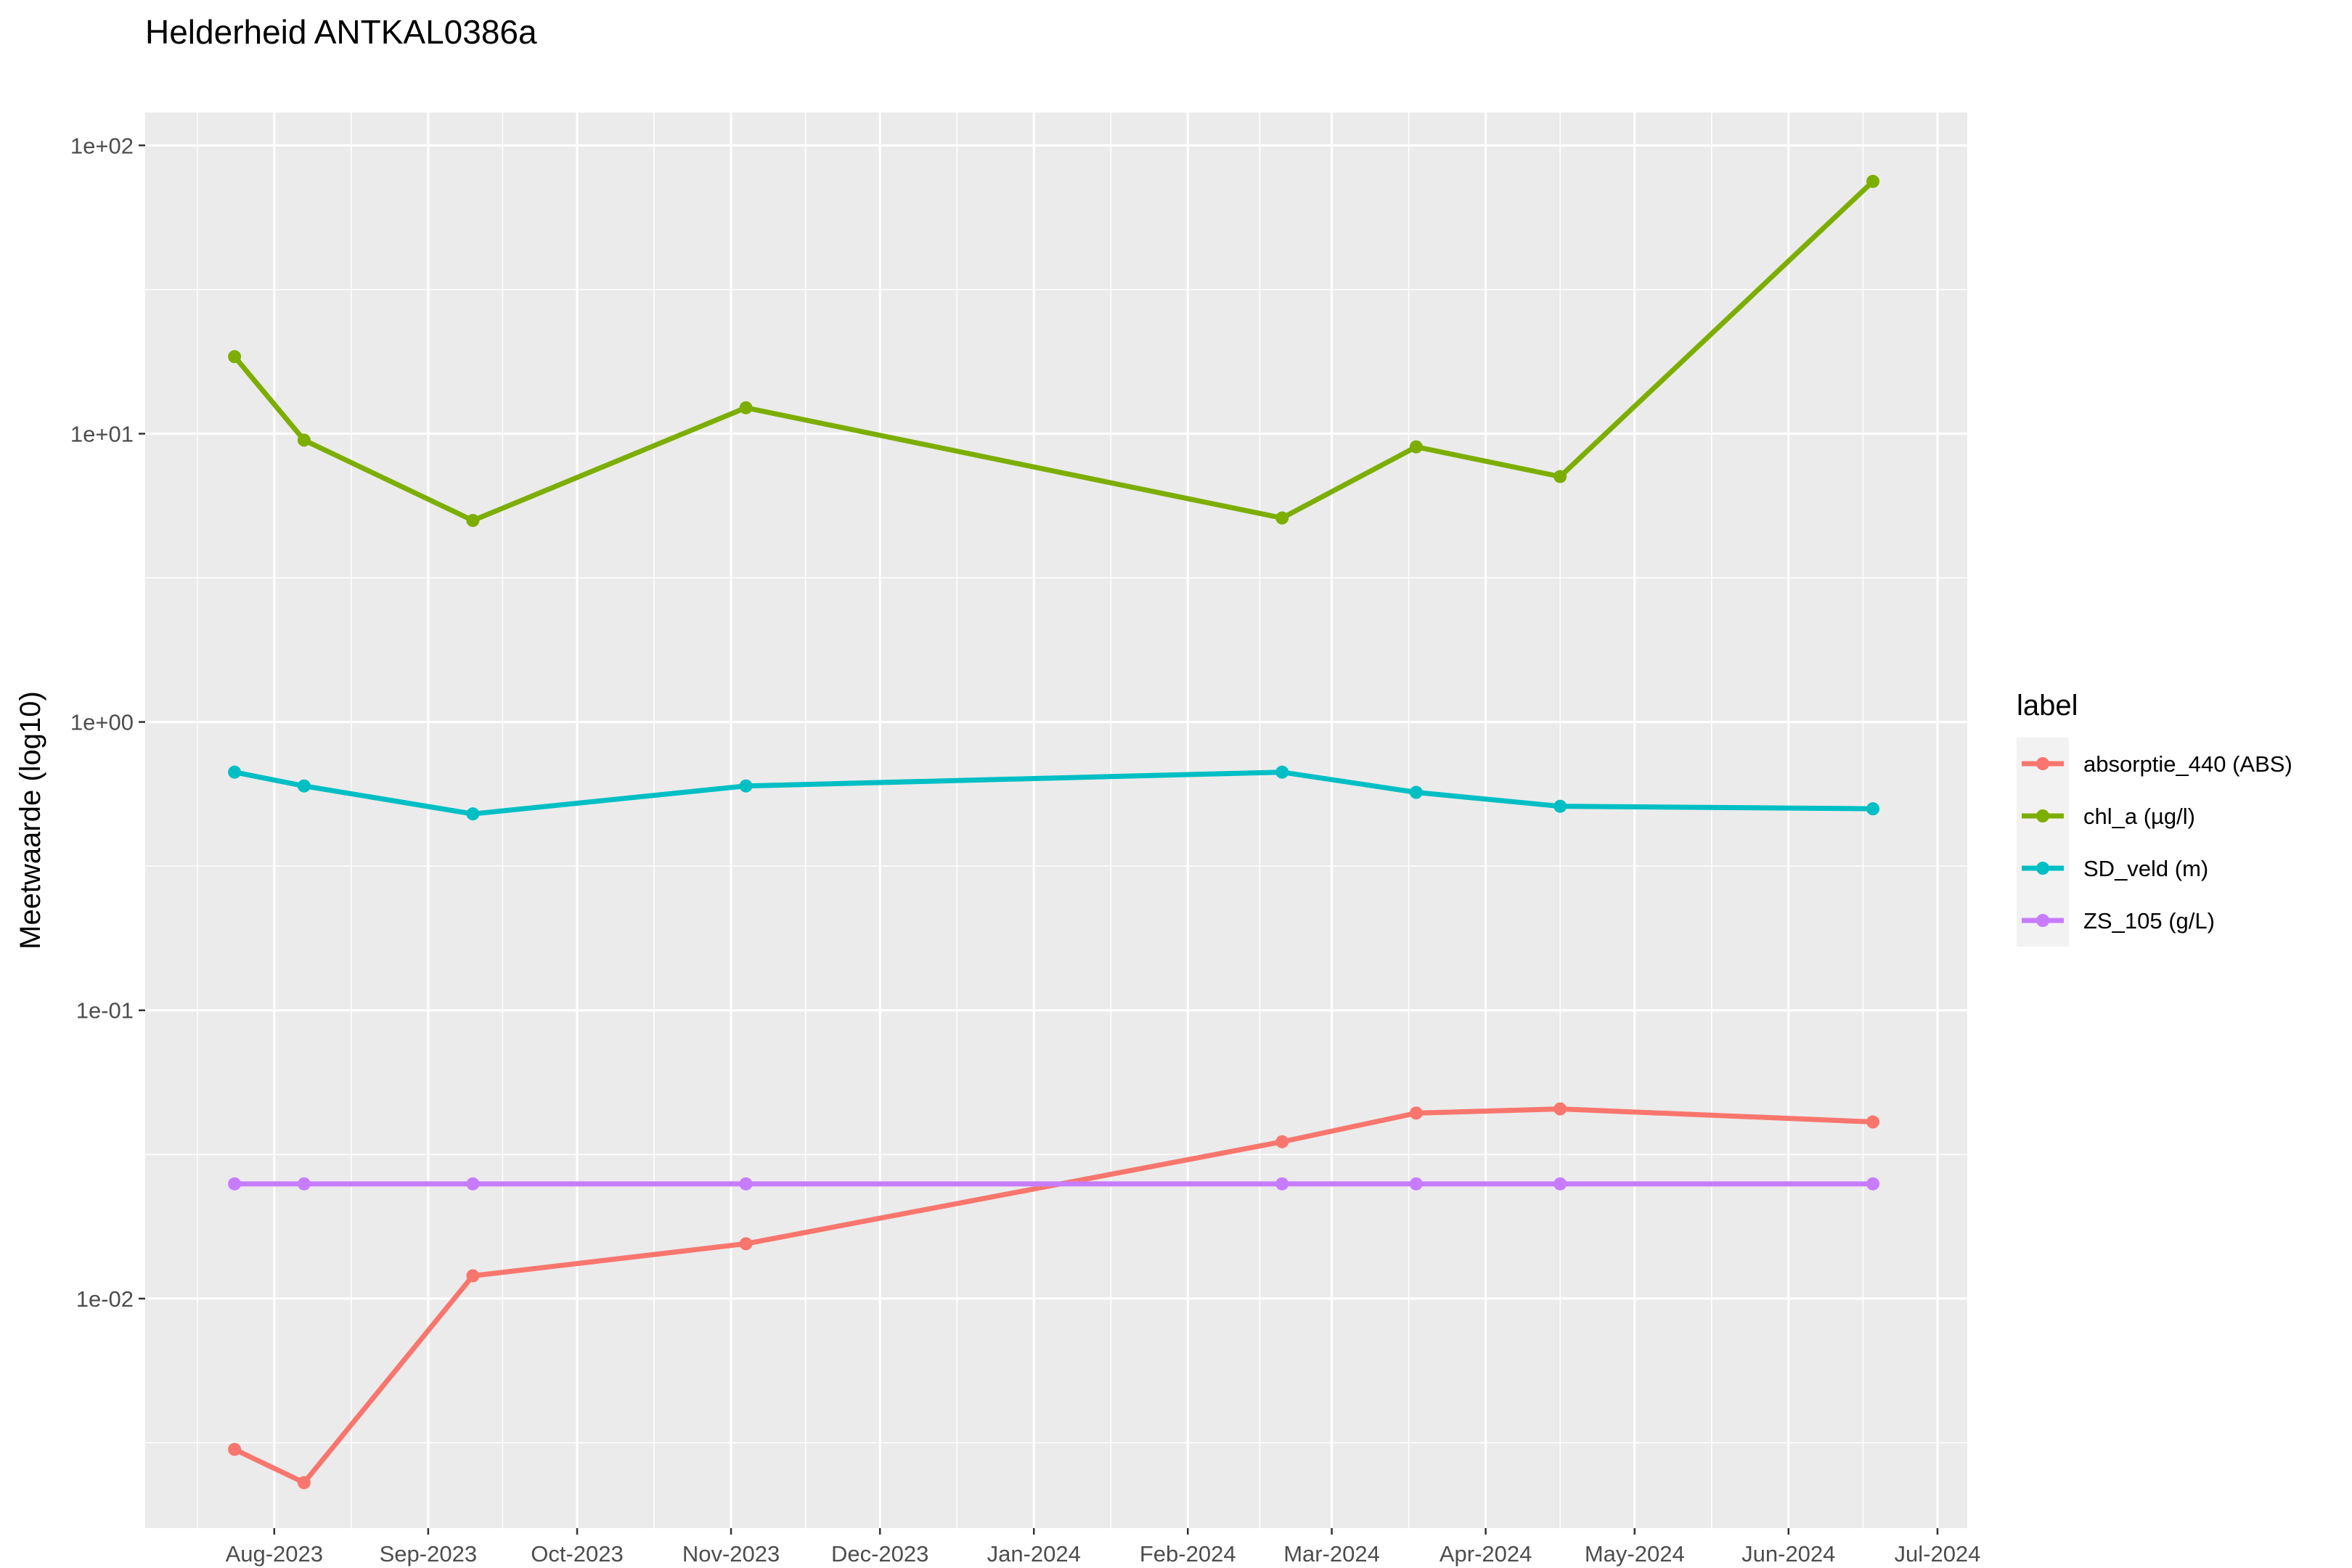  I want to click on legend-label: ZS_105 (g/L), so click(2149, 921).